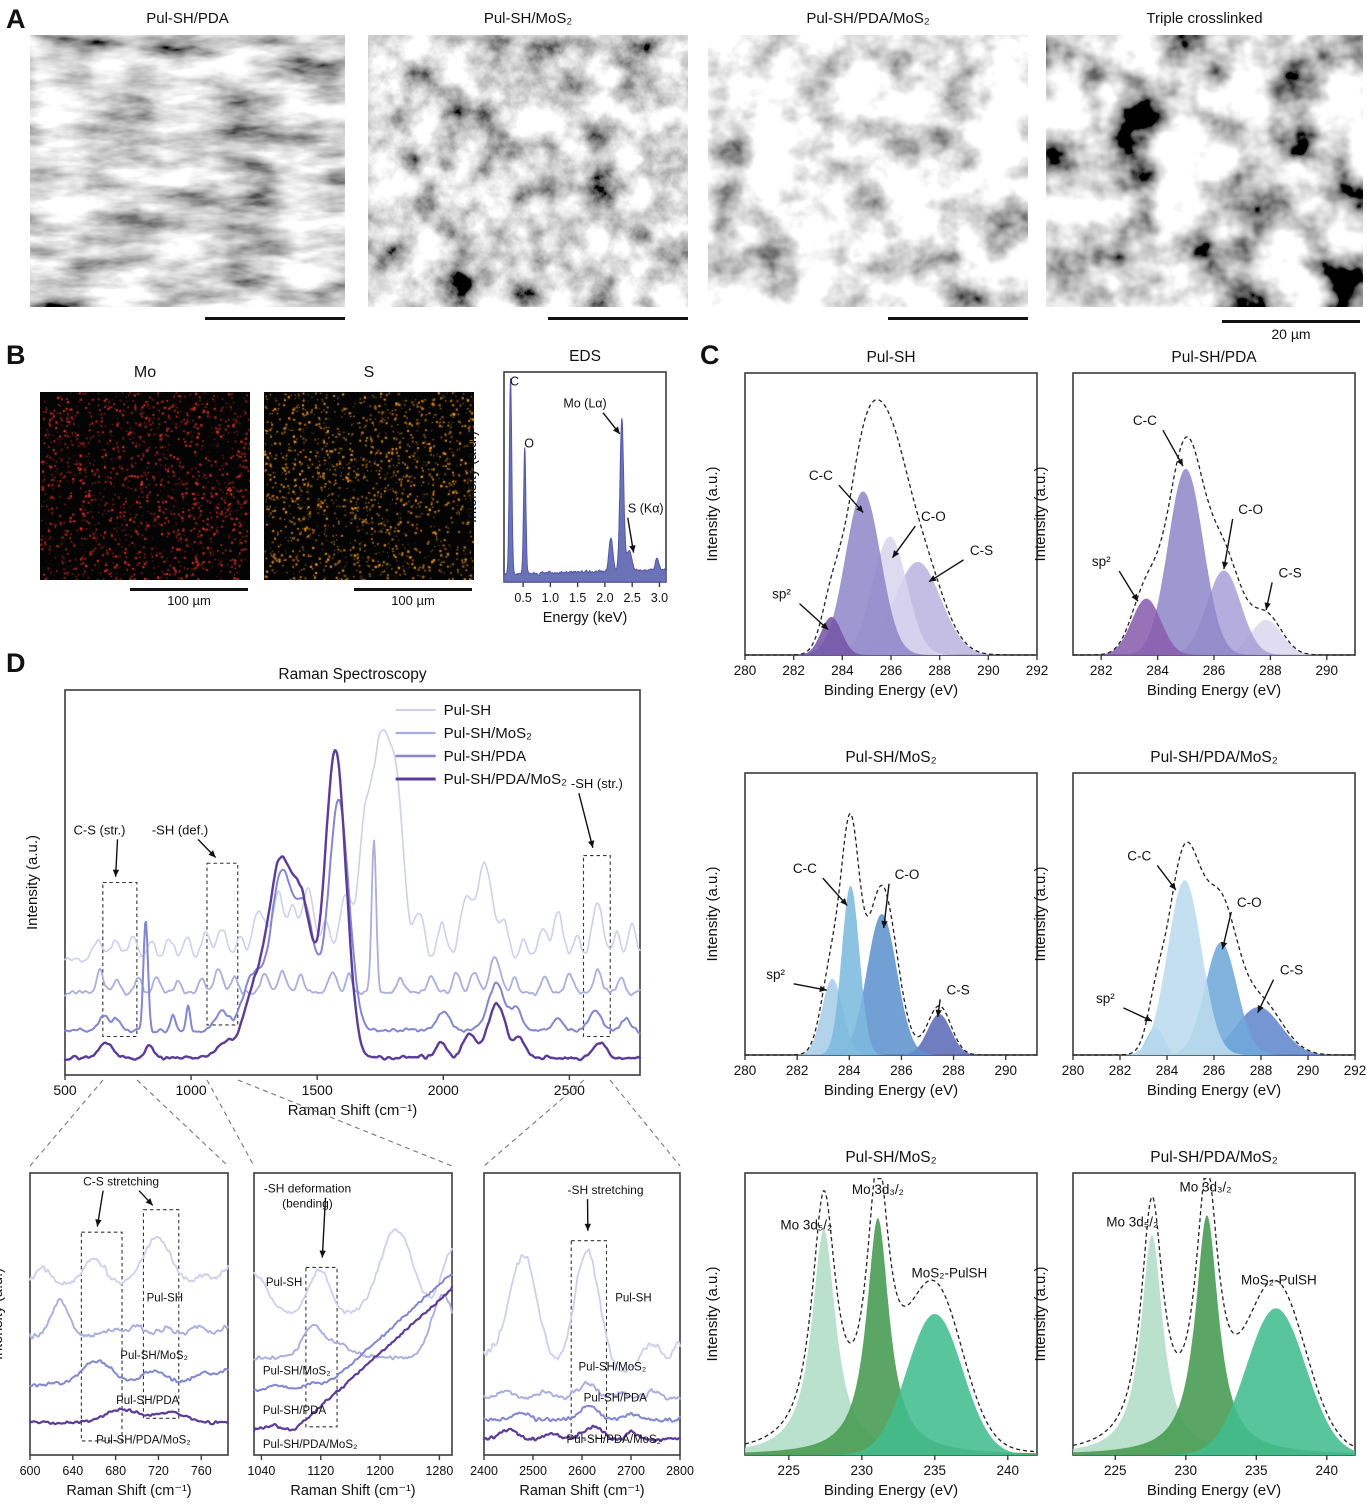  I want to click on svg-text: Mo (Lα), so click(584, 404).